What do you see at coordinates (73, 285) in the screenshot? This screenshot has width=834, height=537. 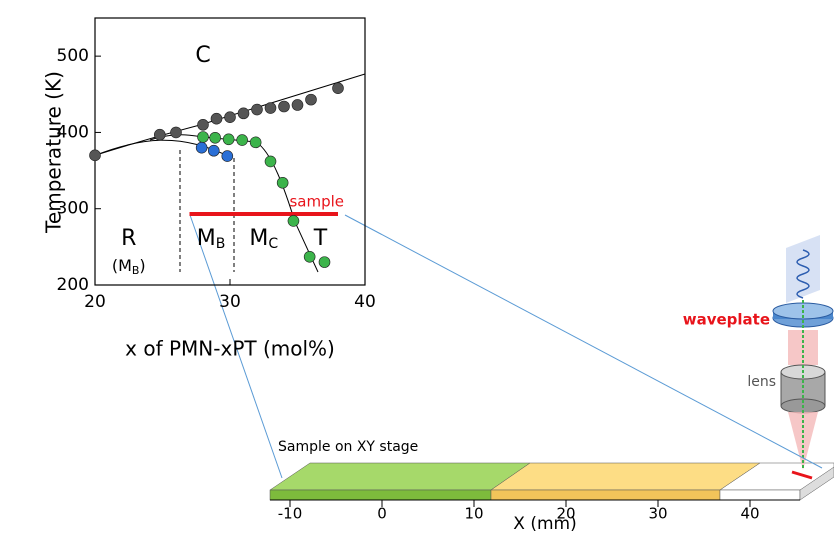 I see `y-tick-label: 200` at bounding box center [73, 285].